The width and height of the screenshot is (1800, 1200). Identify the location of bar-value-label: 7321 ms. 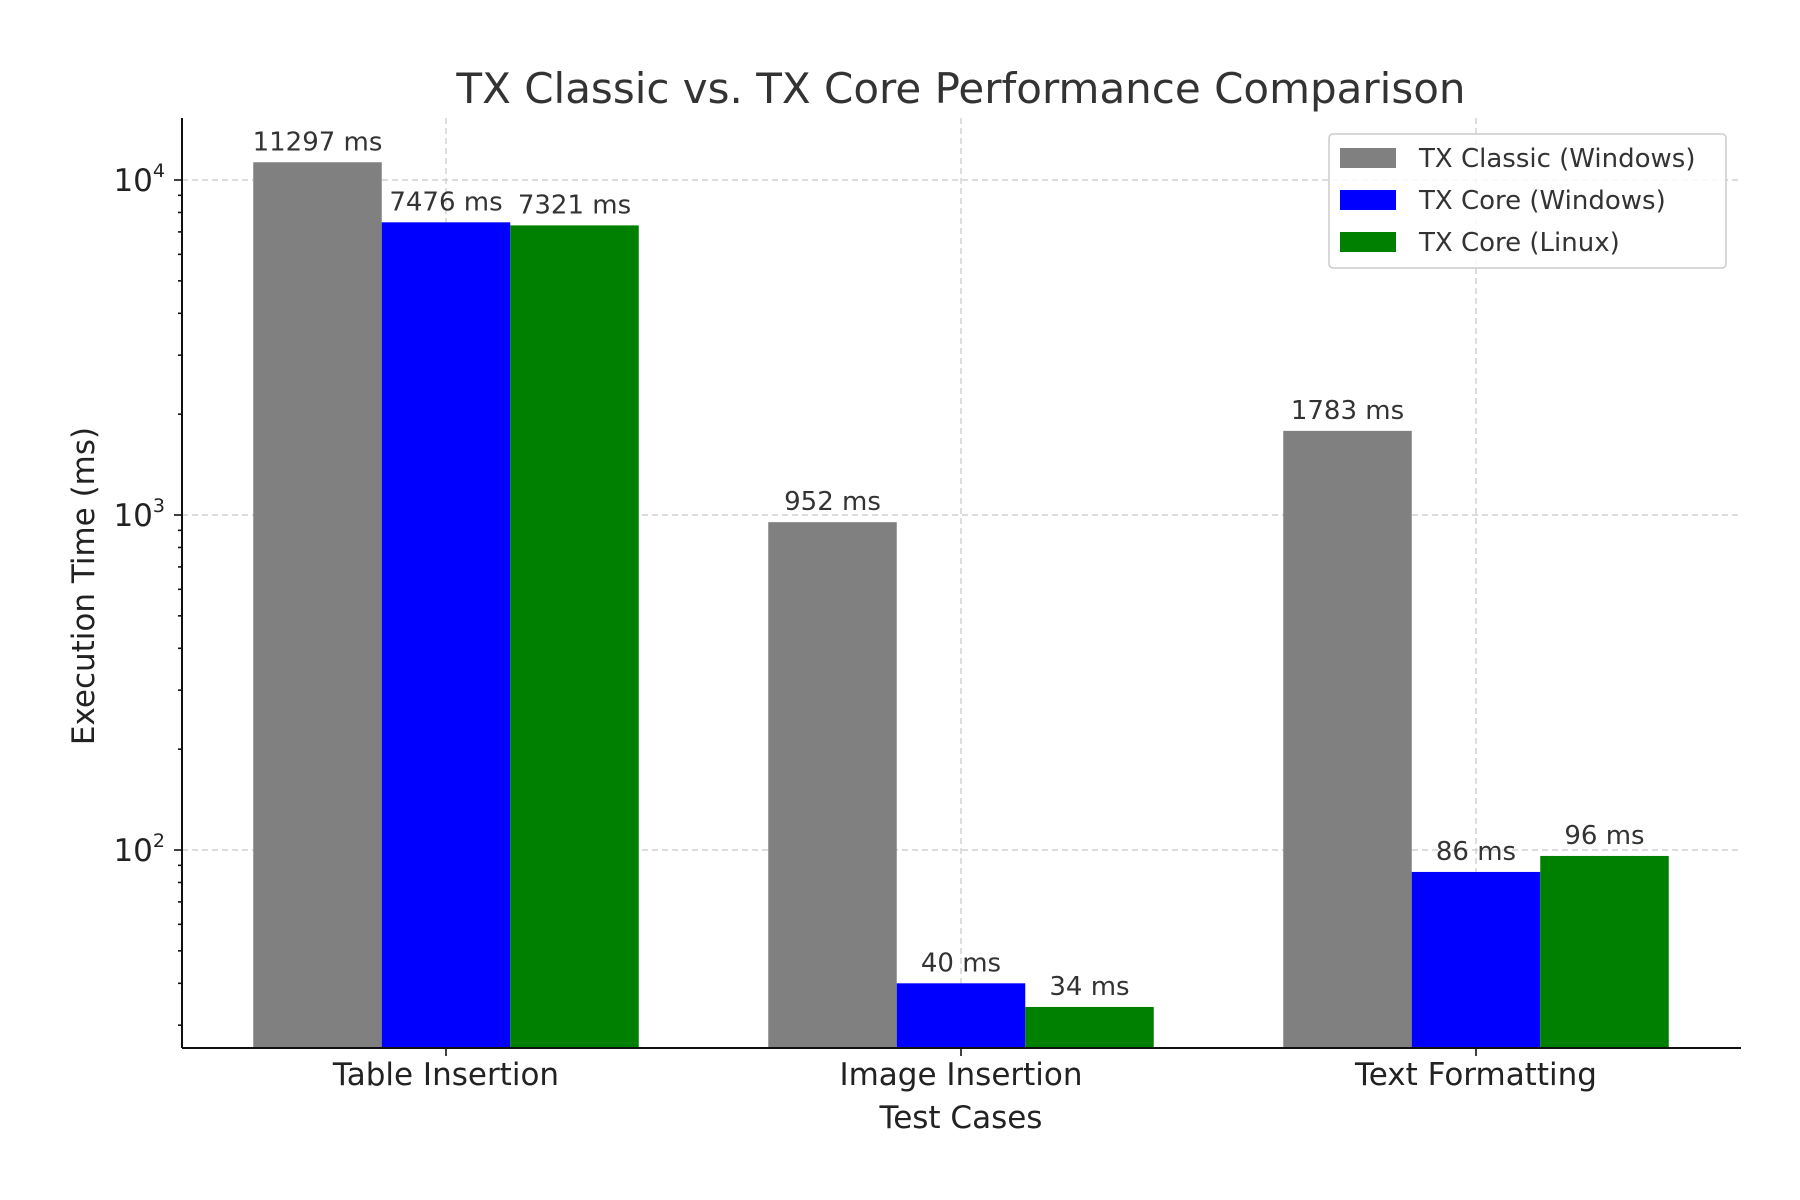
(574, 205).